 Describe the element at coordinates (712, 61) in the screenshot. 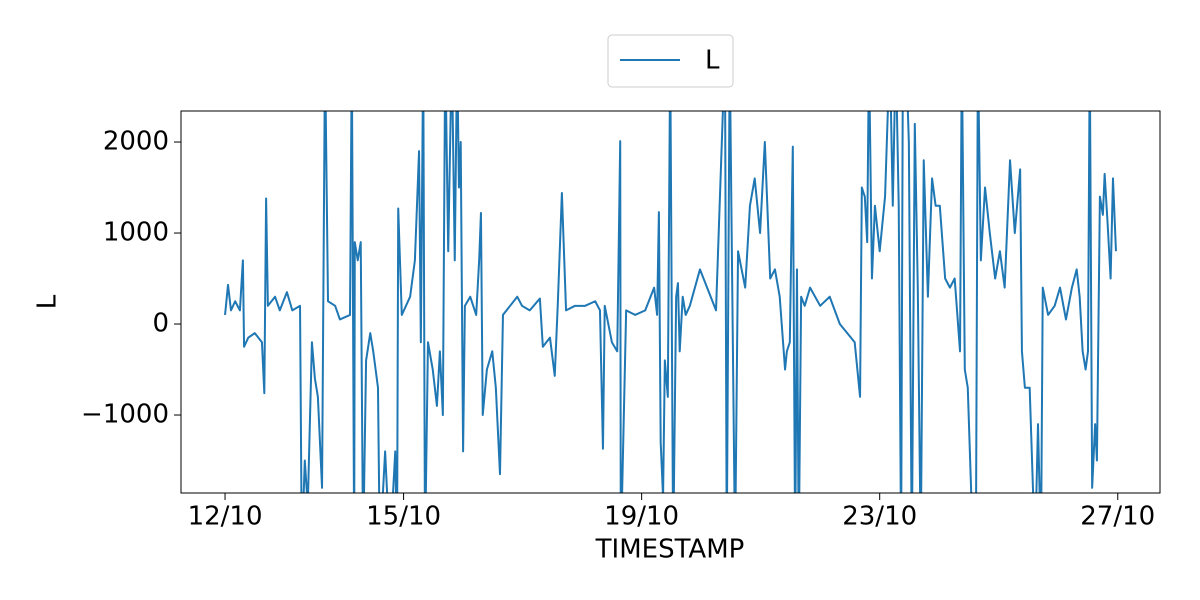

I see `legend-label: L` at that location.